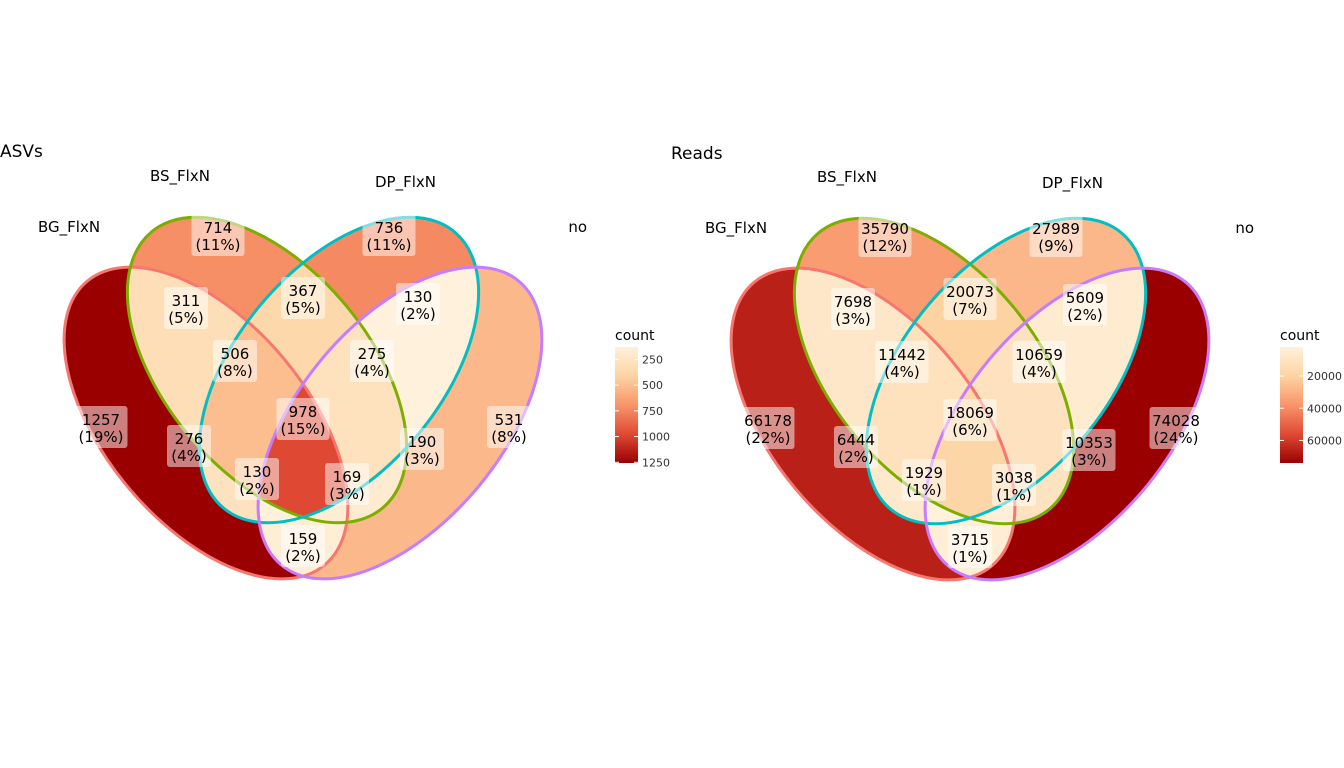 This screenshot has height=768, width=1344. What do you see at coordinates (389, 228) in the screenshot?
I see `region-count: 736` at bounding box center [389, 228].